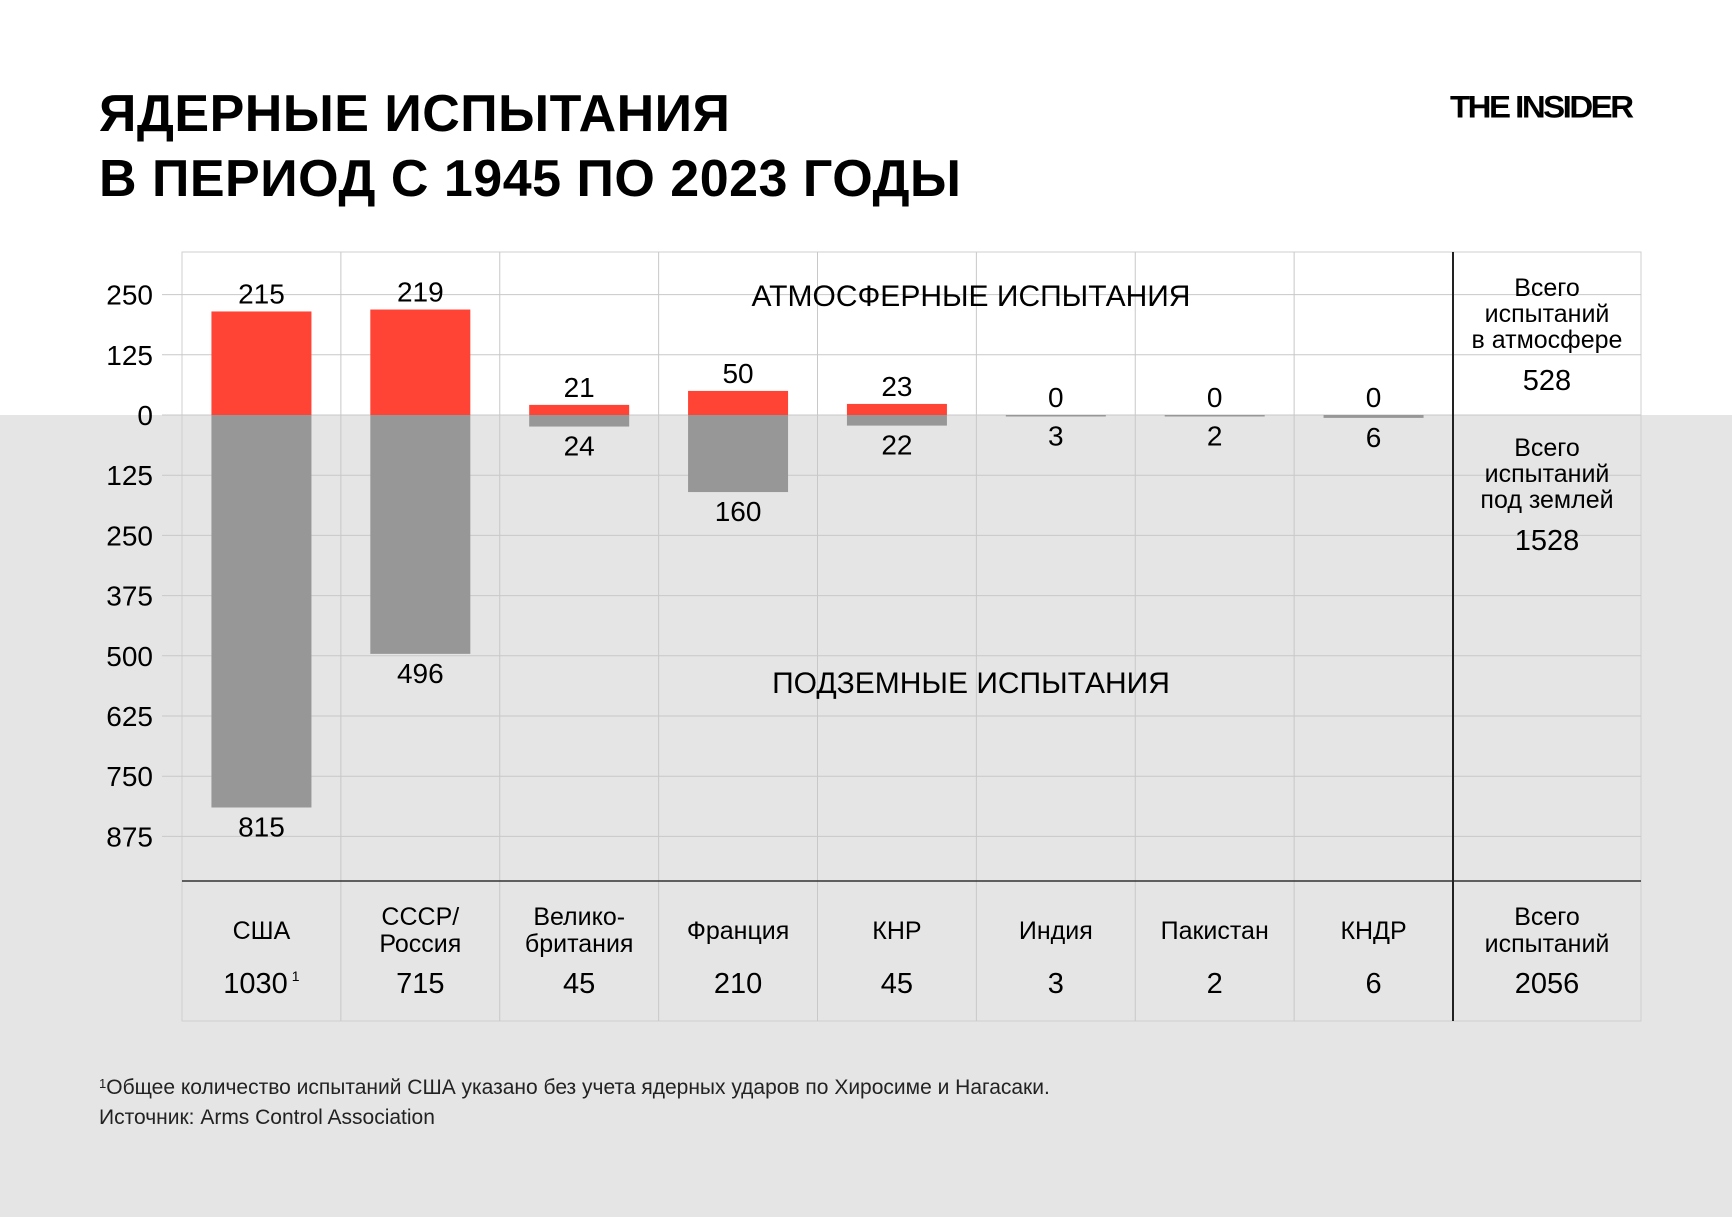  What do you see at coordinates (129, 716) in the screenshot?
I see `y-tick-label: 625` at bounding box center [129, 716].